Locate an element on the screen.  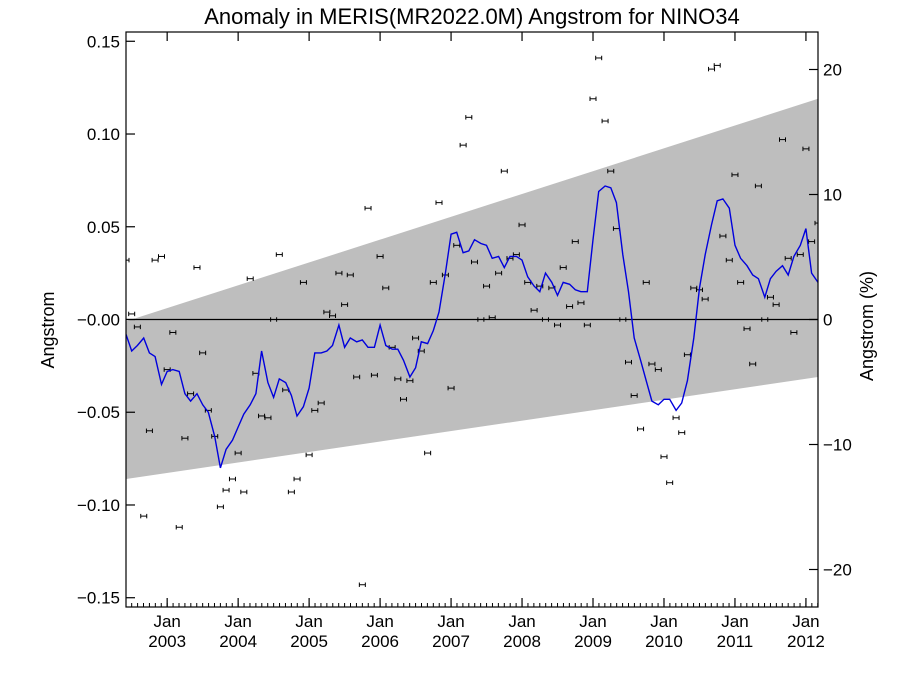
y-axis-label-left: Angstrom is located at coordinates (48, 329).